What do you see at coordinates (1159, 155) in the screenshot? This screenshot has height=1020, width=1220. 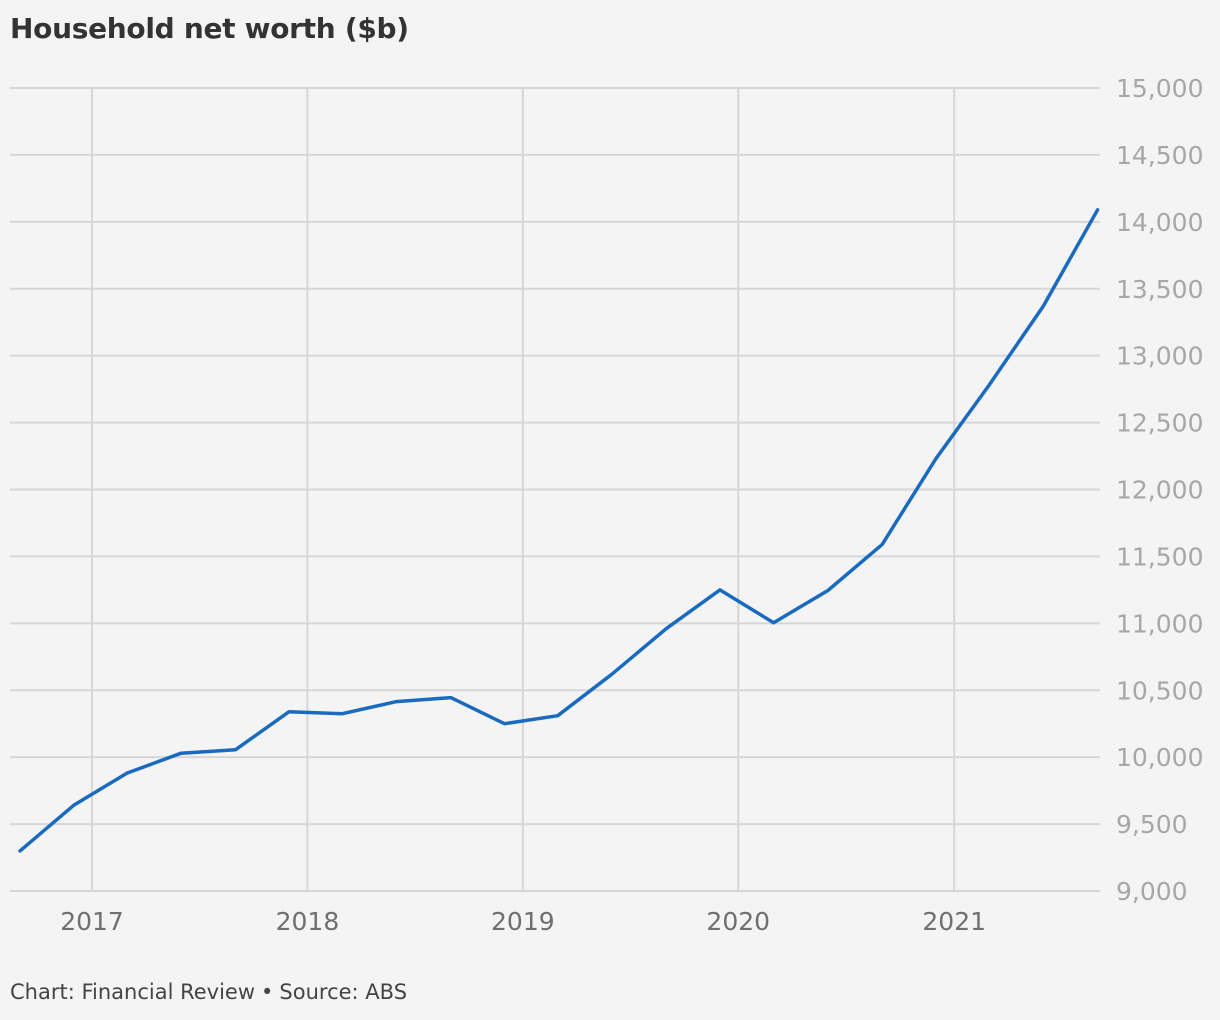 I see `y-tick-label: 14,500` at bounding box center [1159, 155].